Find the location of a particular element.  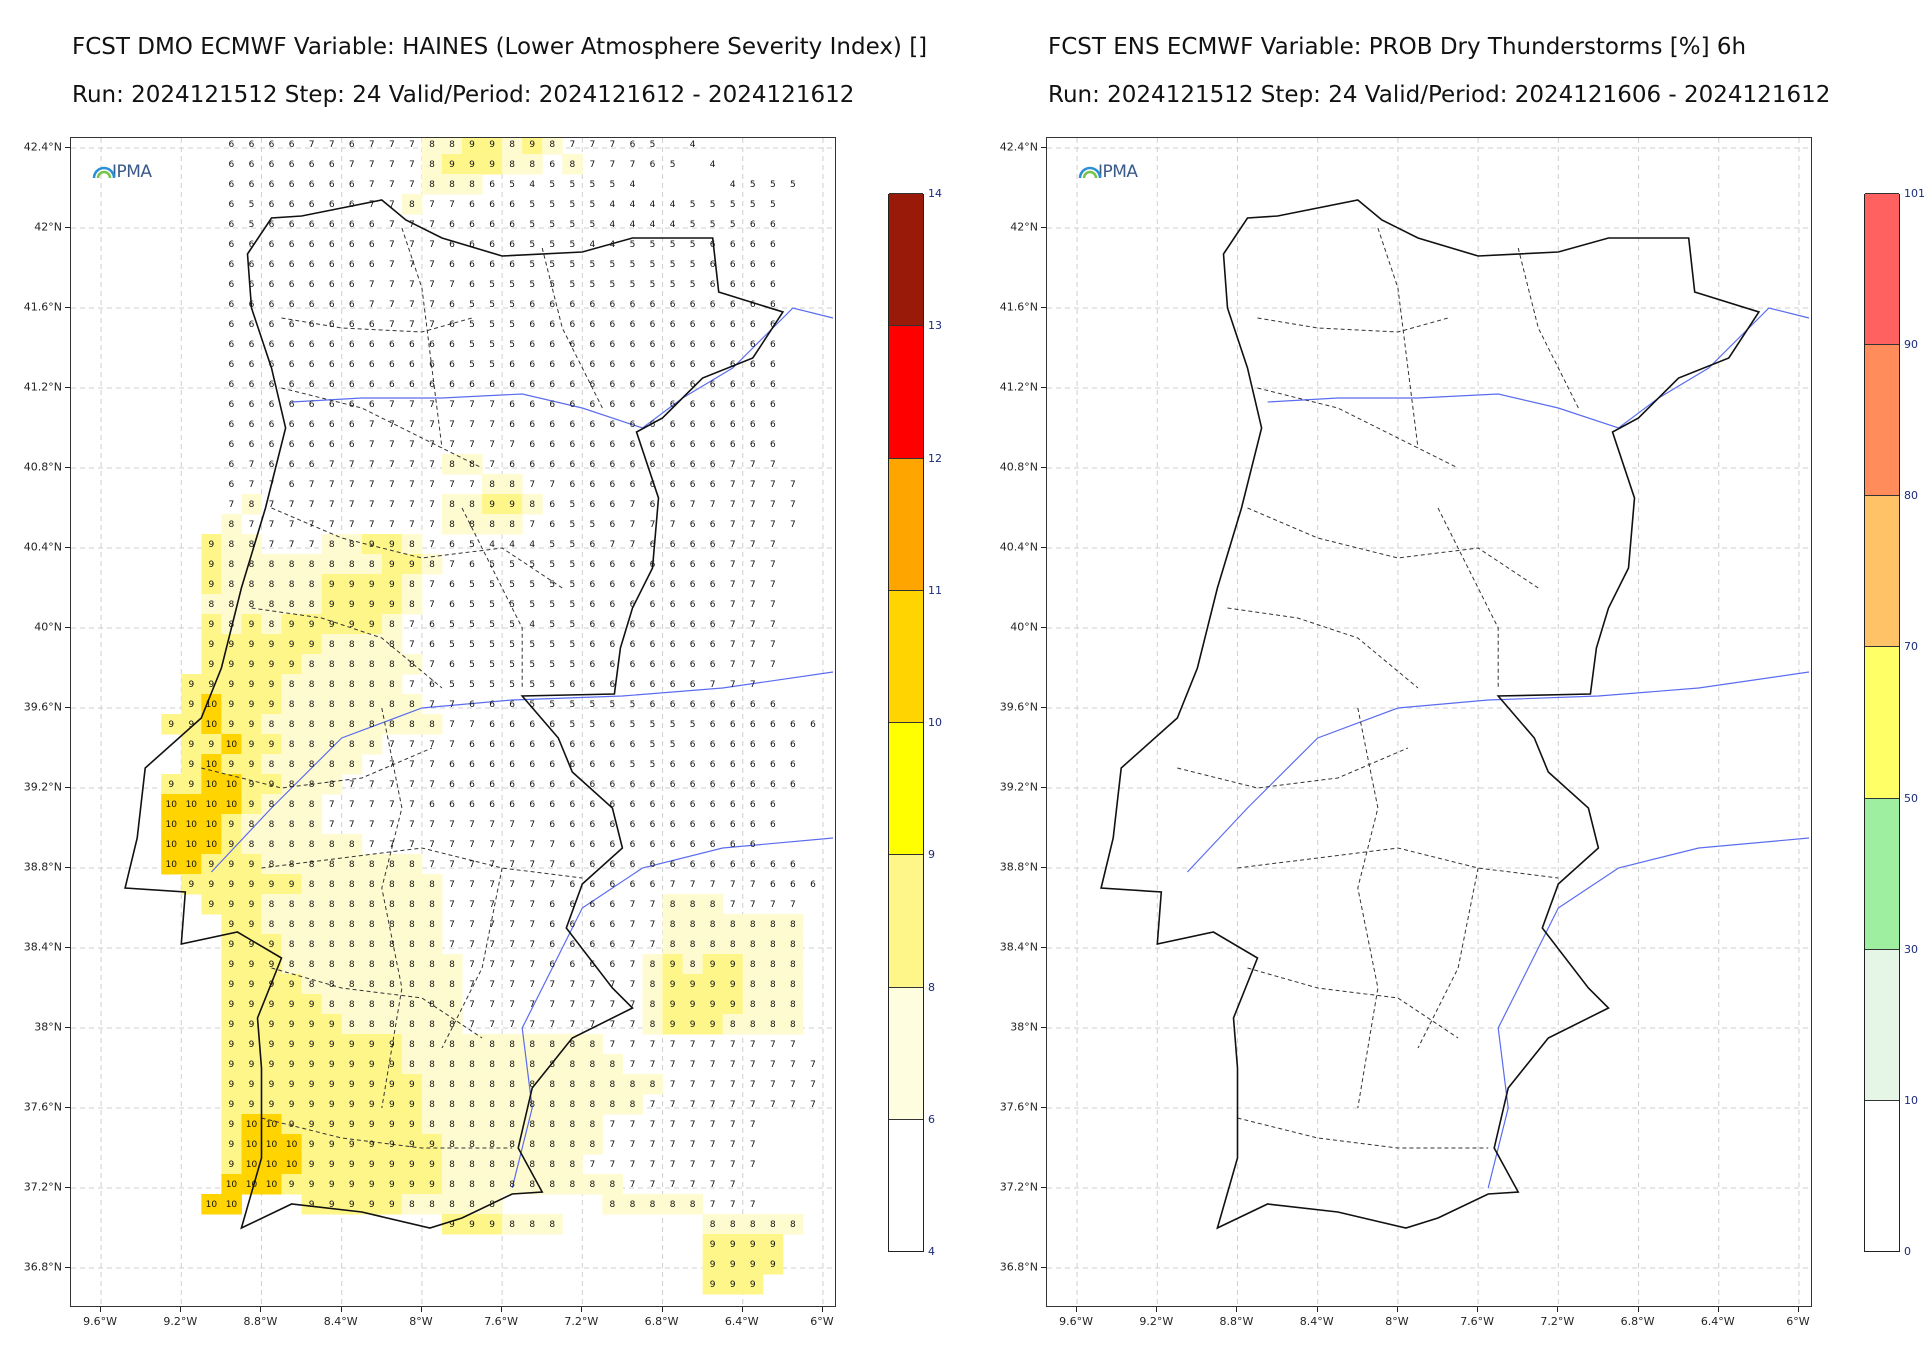

lat-tick-label: 37.2°N is located at coordinates (1018, 1187).